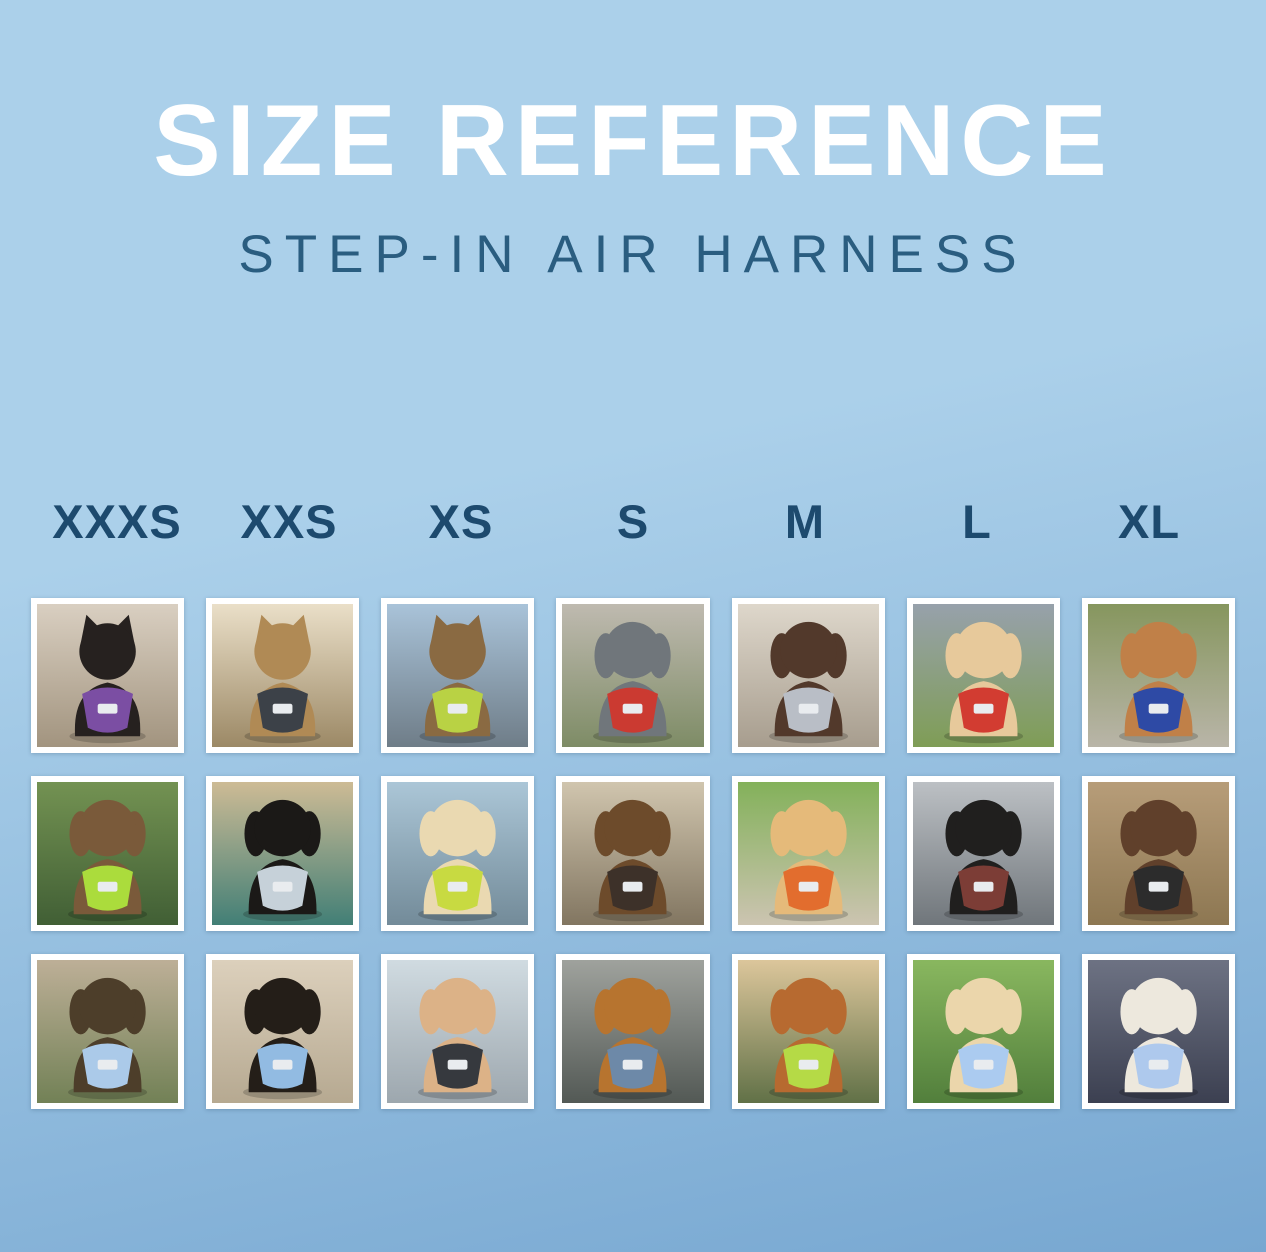  What do you see at coordinates (633, 141) in the screenshot?
I see `page-title: SIZE REFERENCE` at bounding box center [633, 141].